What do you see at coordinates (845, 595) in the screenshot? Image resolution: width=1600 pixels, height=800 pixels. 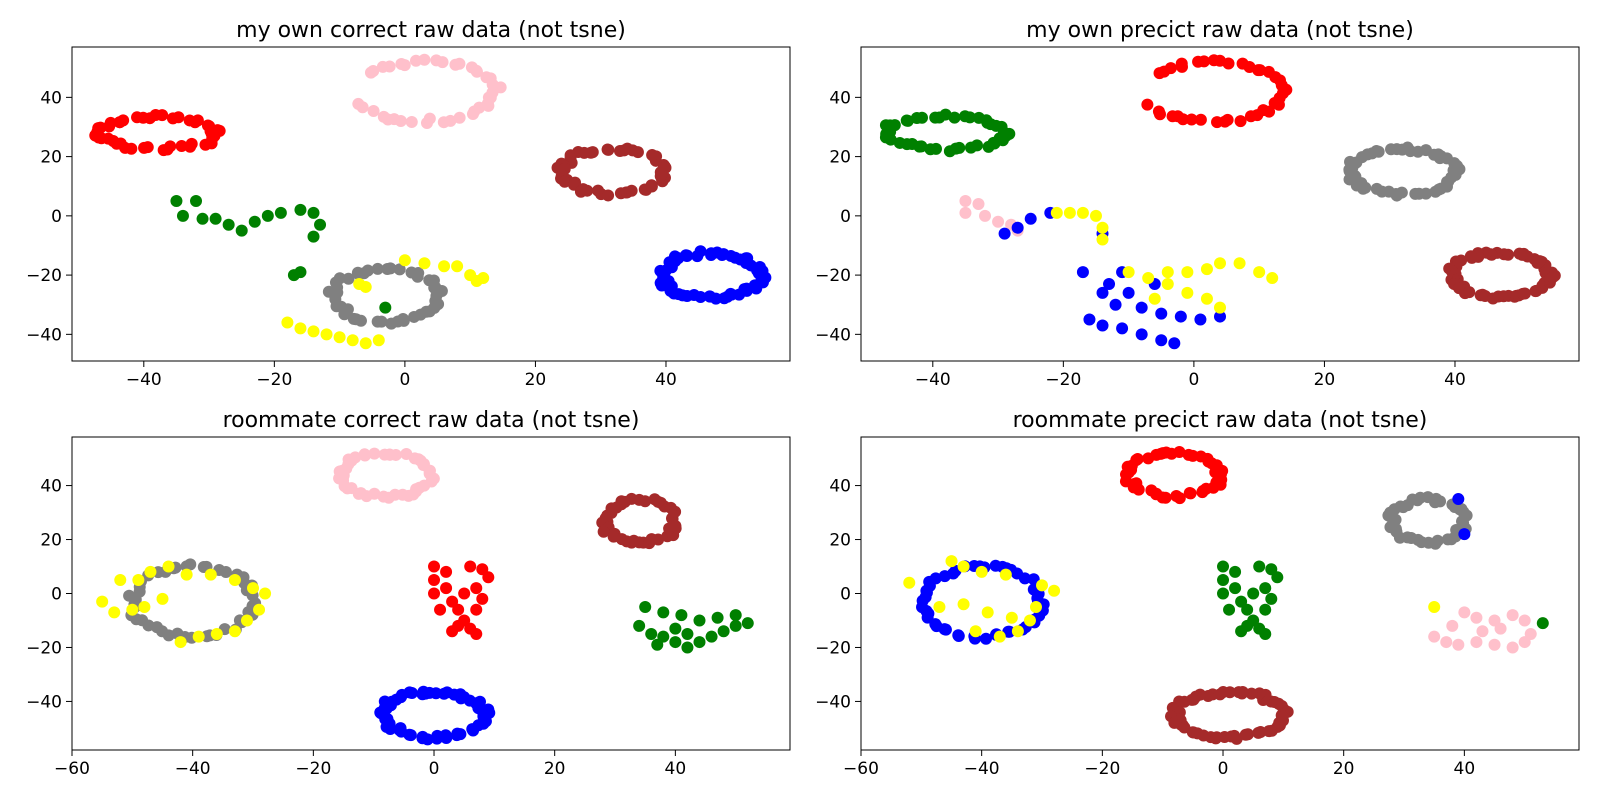 I see `y-tick-label: 0` at bounding box center [845, 595].